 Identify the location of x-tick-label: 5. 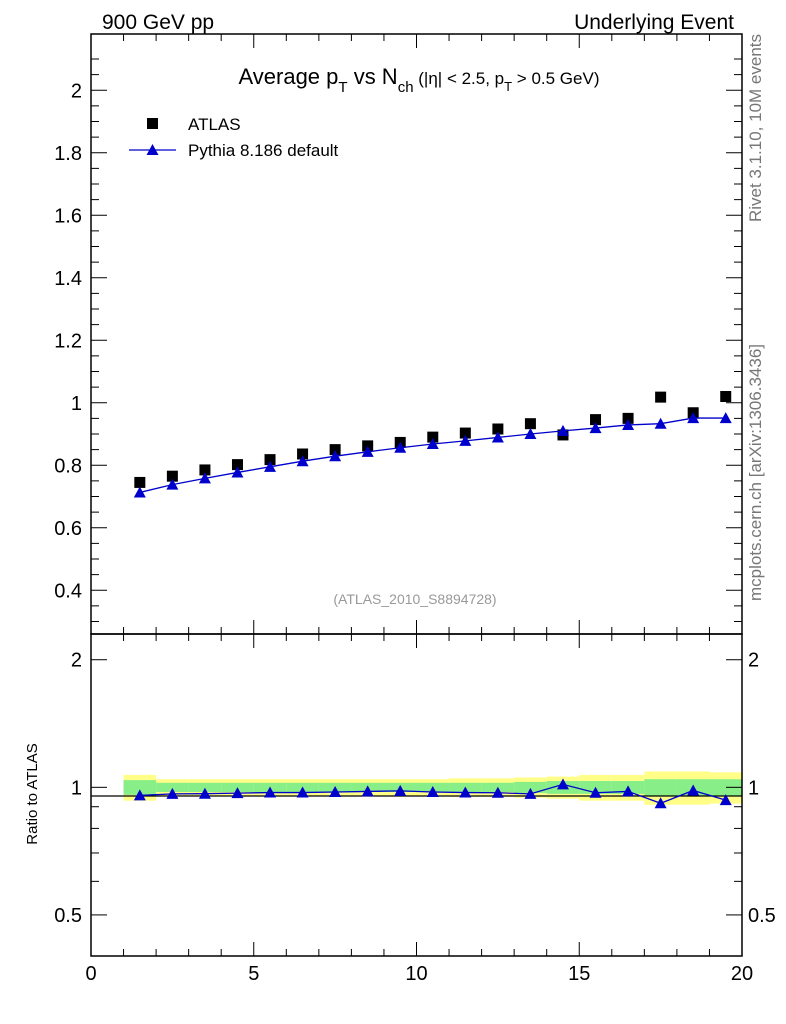
(253, 974).